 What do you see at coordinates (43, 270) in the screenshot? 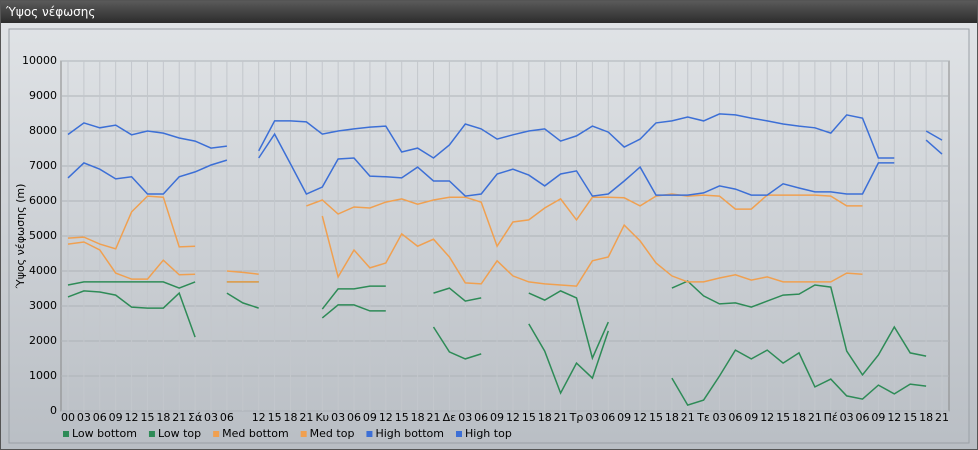
I see `y-tick-label: 4000` at bounding box center [43, 270].